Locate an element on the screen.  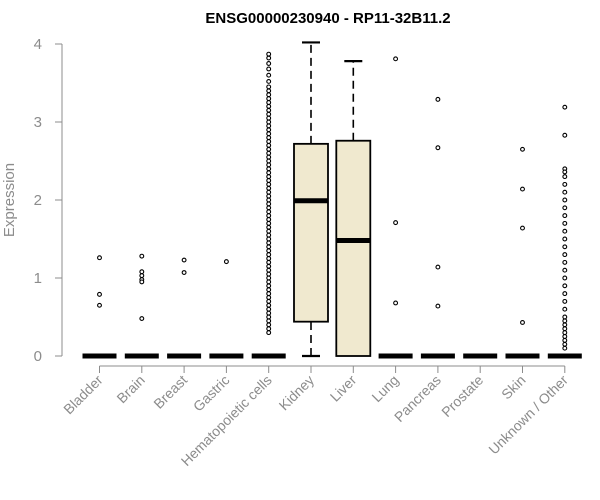
x-tick-label: Kidney is located at coordinates (297, 393).